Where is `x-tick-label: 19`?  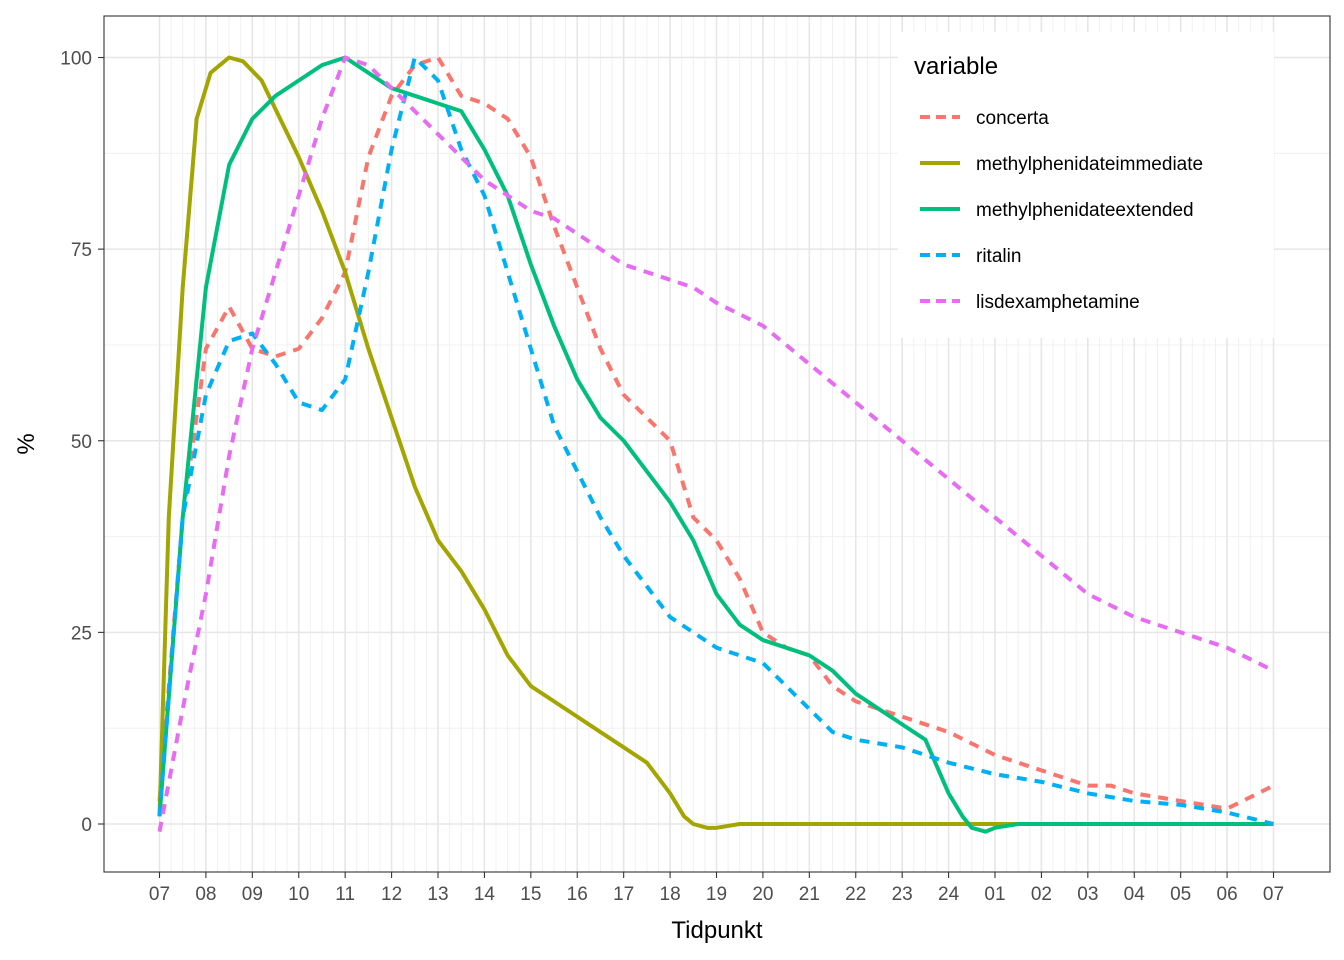 x-tick-label: 19 is located at coordinates (716, 894).